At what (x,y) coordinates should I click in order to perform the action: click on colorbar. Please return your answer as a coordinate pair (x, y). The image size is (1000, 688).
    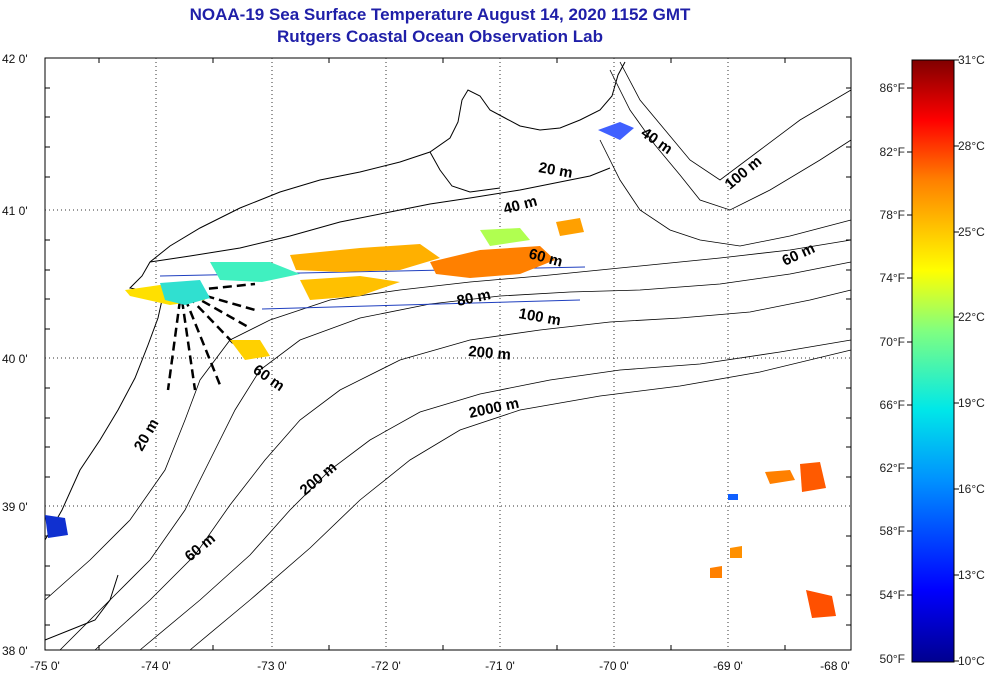
    Looking at the image, I should click on (933, 361).